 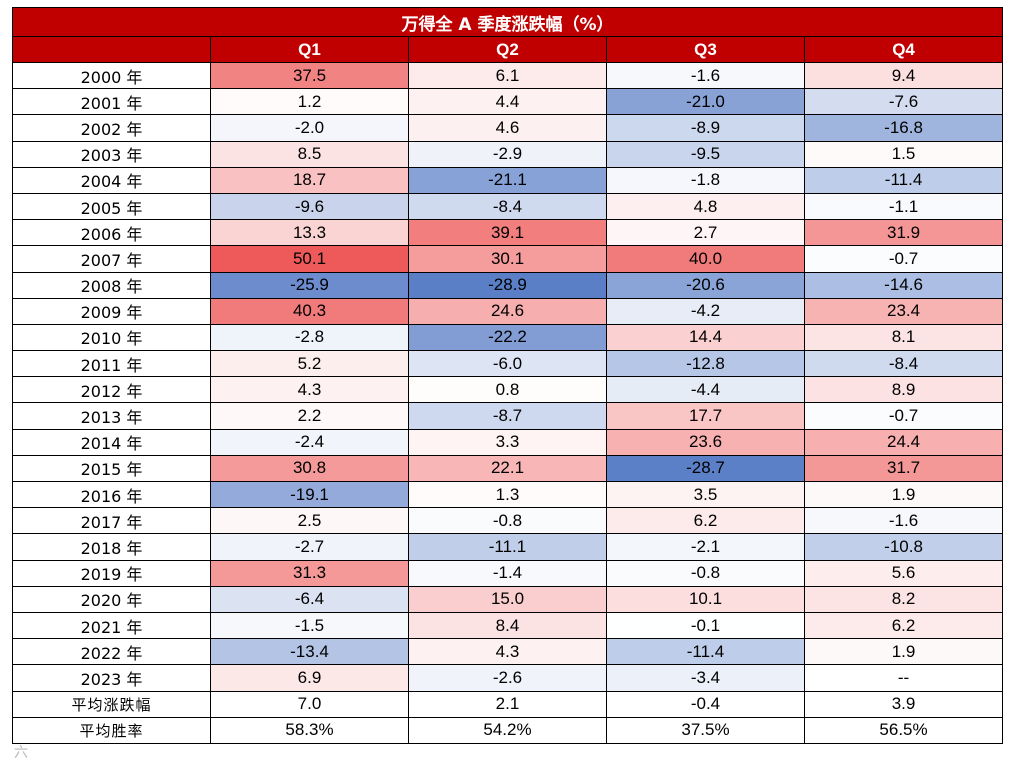 What do you see at coordinates (309, 599) in the screenshot?
I see `value-cell: -6.4` at bounding box center [309, 599].